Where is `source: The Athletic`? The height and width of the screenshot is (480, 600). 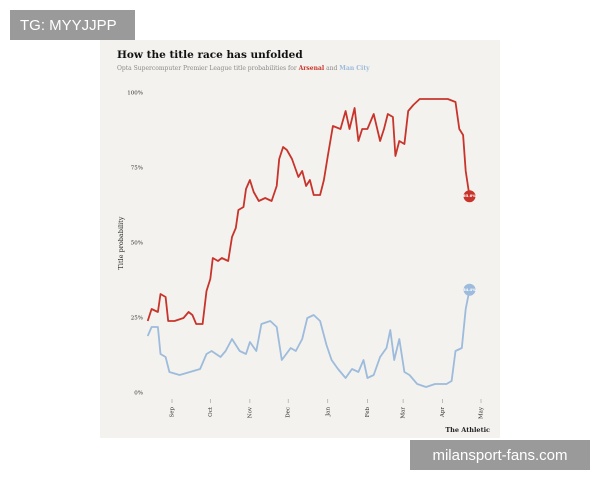
source: The Athletic is located at coordinates (467, 430).